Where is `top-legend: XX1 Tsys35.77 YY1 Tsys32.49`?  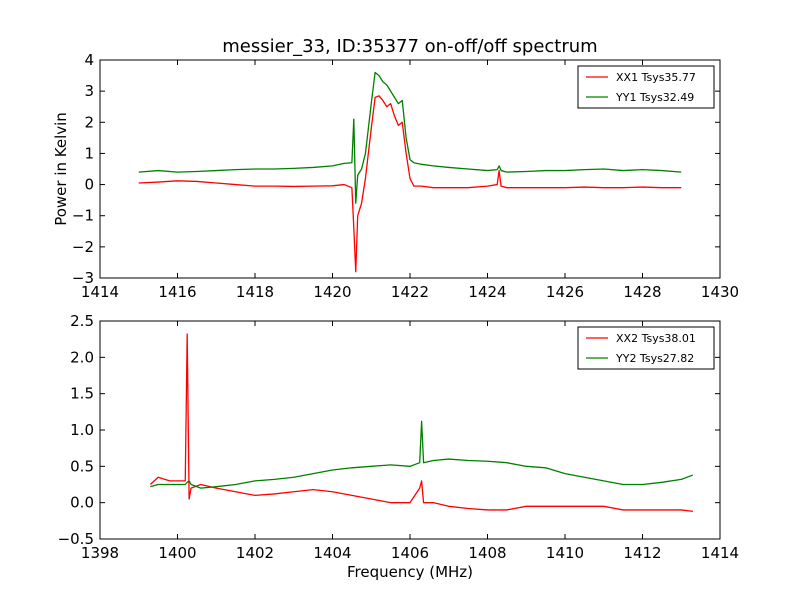 top-legend: XX1 Tsys35.77 YY1 Tsys32.49 is located at coordinates (646, 87).